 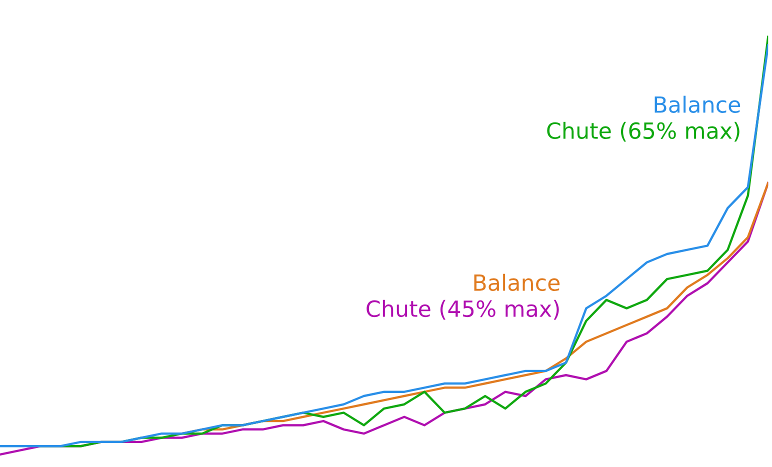 What do you see at coordinates (462, 310) in the screenshot?
I see `text: Chute (45% max)` at bounding box center [462, 310].